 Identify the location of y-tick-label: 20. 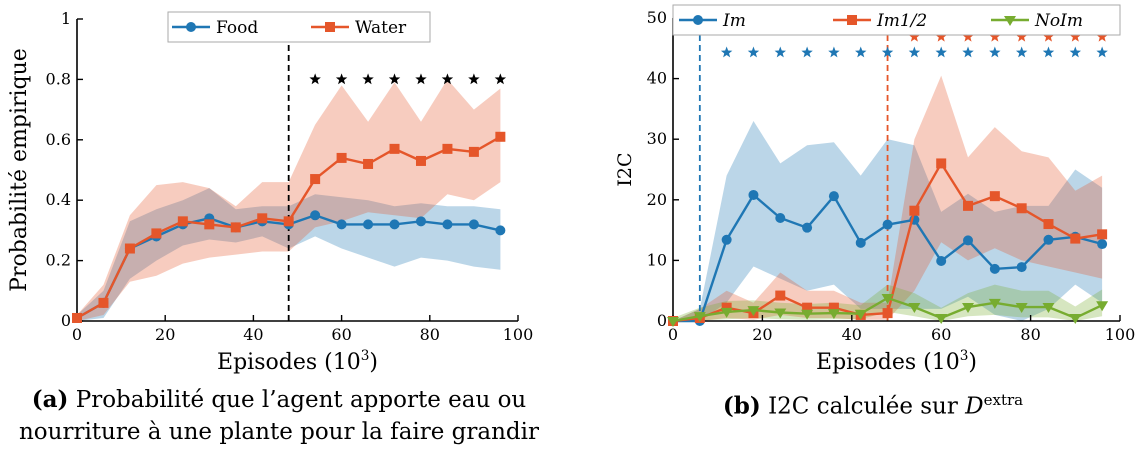
(657, 199).